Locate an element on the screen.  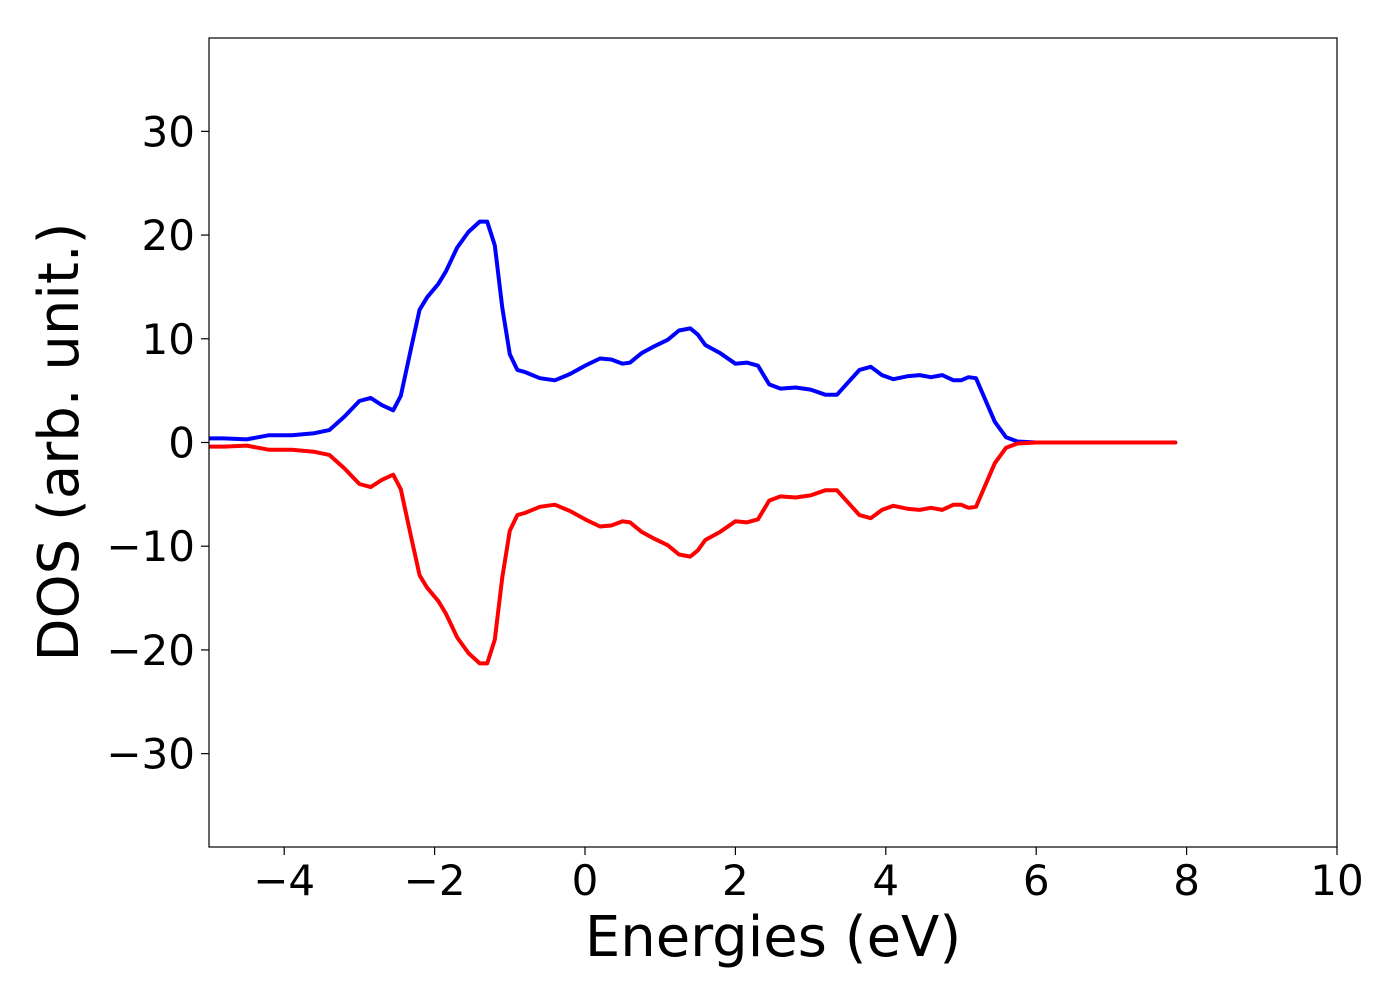
x-tick-label: 8 is located at coordinates (1186, 880).